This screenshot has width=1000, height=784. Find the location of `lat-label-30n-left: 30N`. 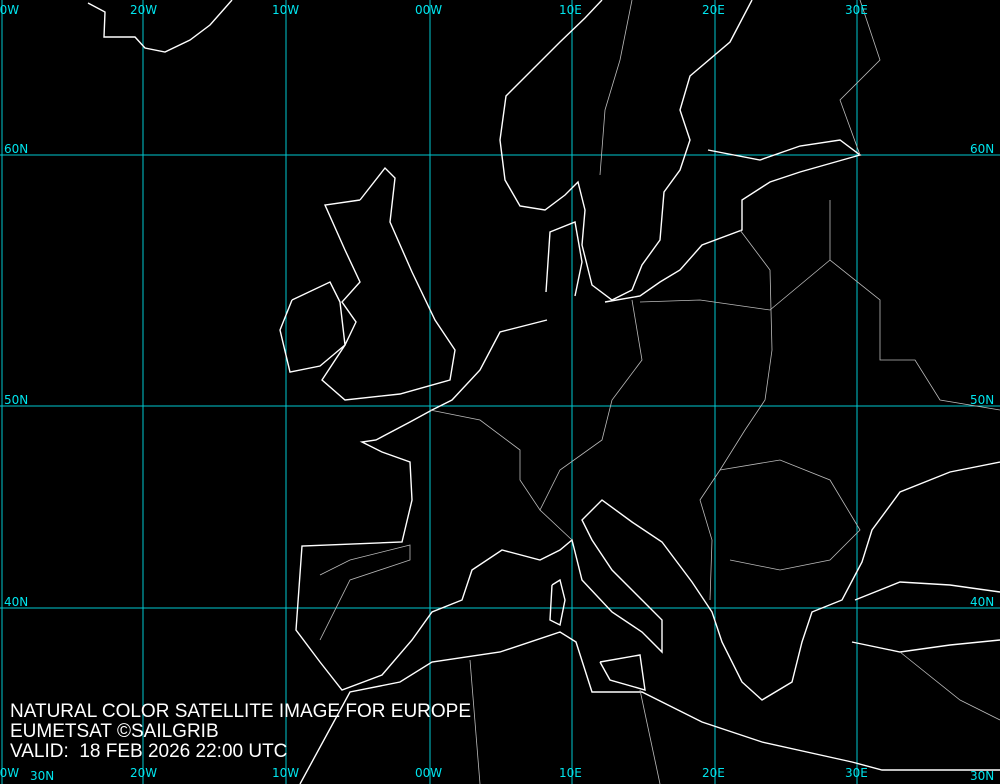

lat-label-30n-left: 30N is located at coordinates (42, 776).